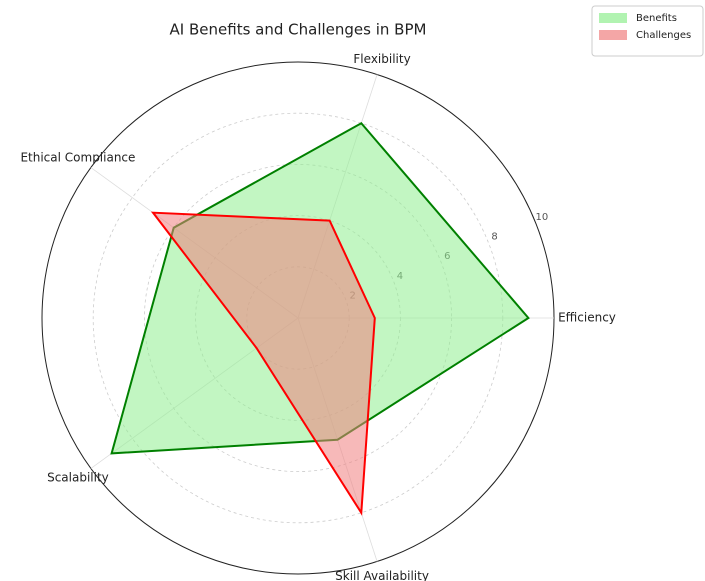 This screenshot has width=705, height=581. Describe the element at coordinates (77, 158) in the screenshot. I see `category-label: Ethical Compliance` at that location.